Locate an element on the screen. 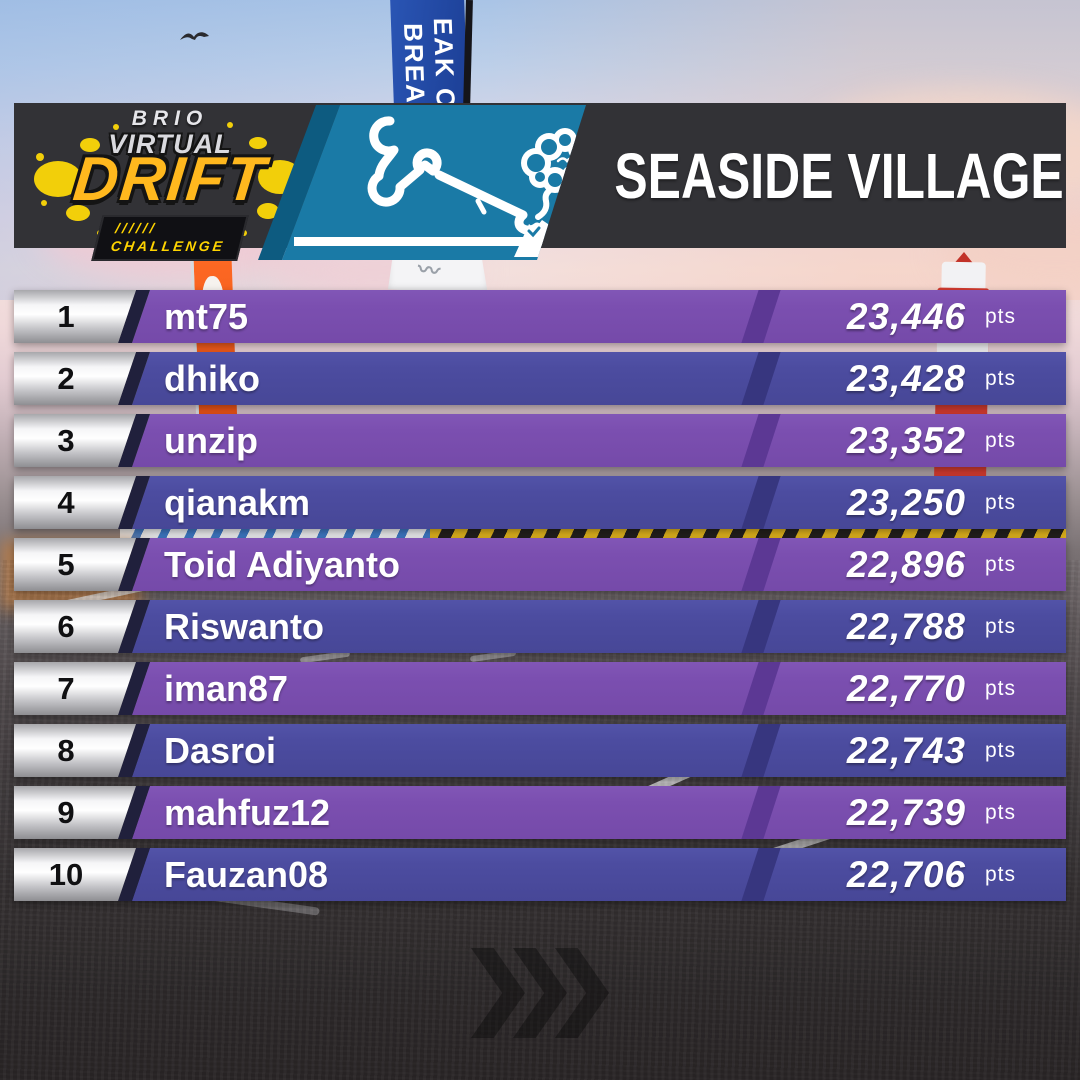  logo-subtitle: CHALLENGE is located at coordinates (168, 246).